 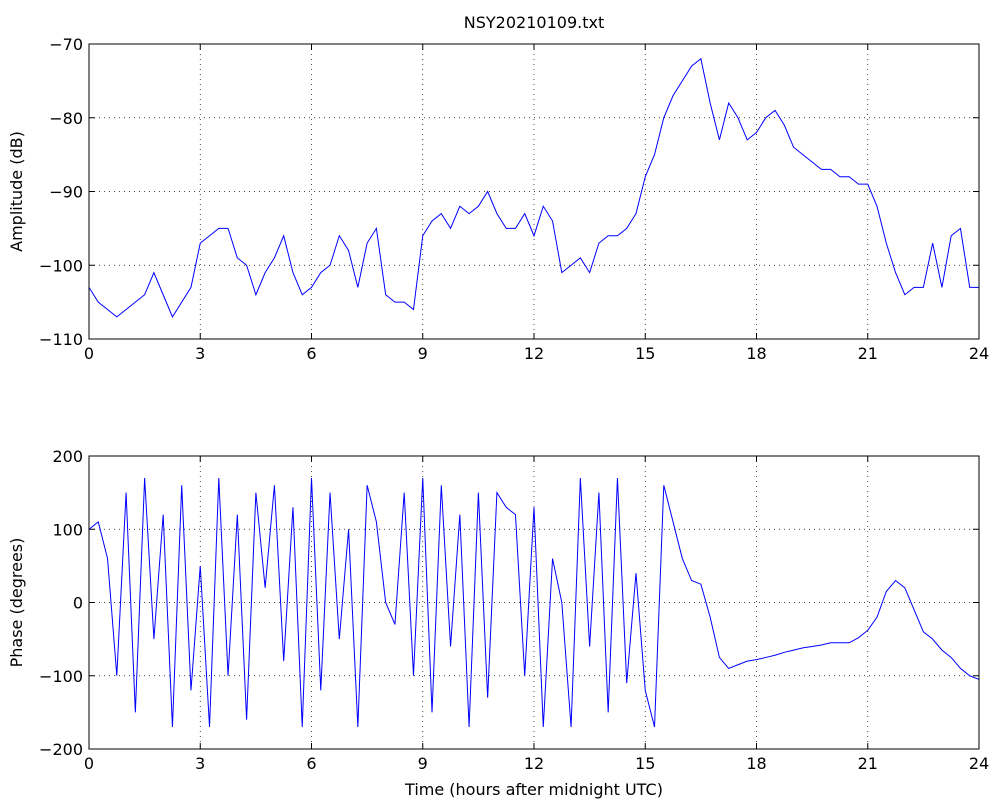 What do you see at coordinates (534, 22) in the screenshot?
I see `chart-title: NSY20210109.txt` at bounding box center [534, 22].